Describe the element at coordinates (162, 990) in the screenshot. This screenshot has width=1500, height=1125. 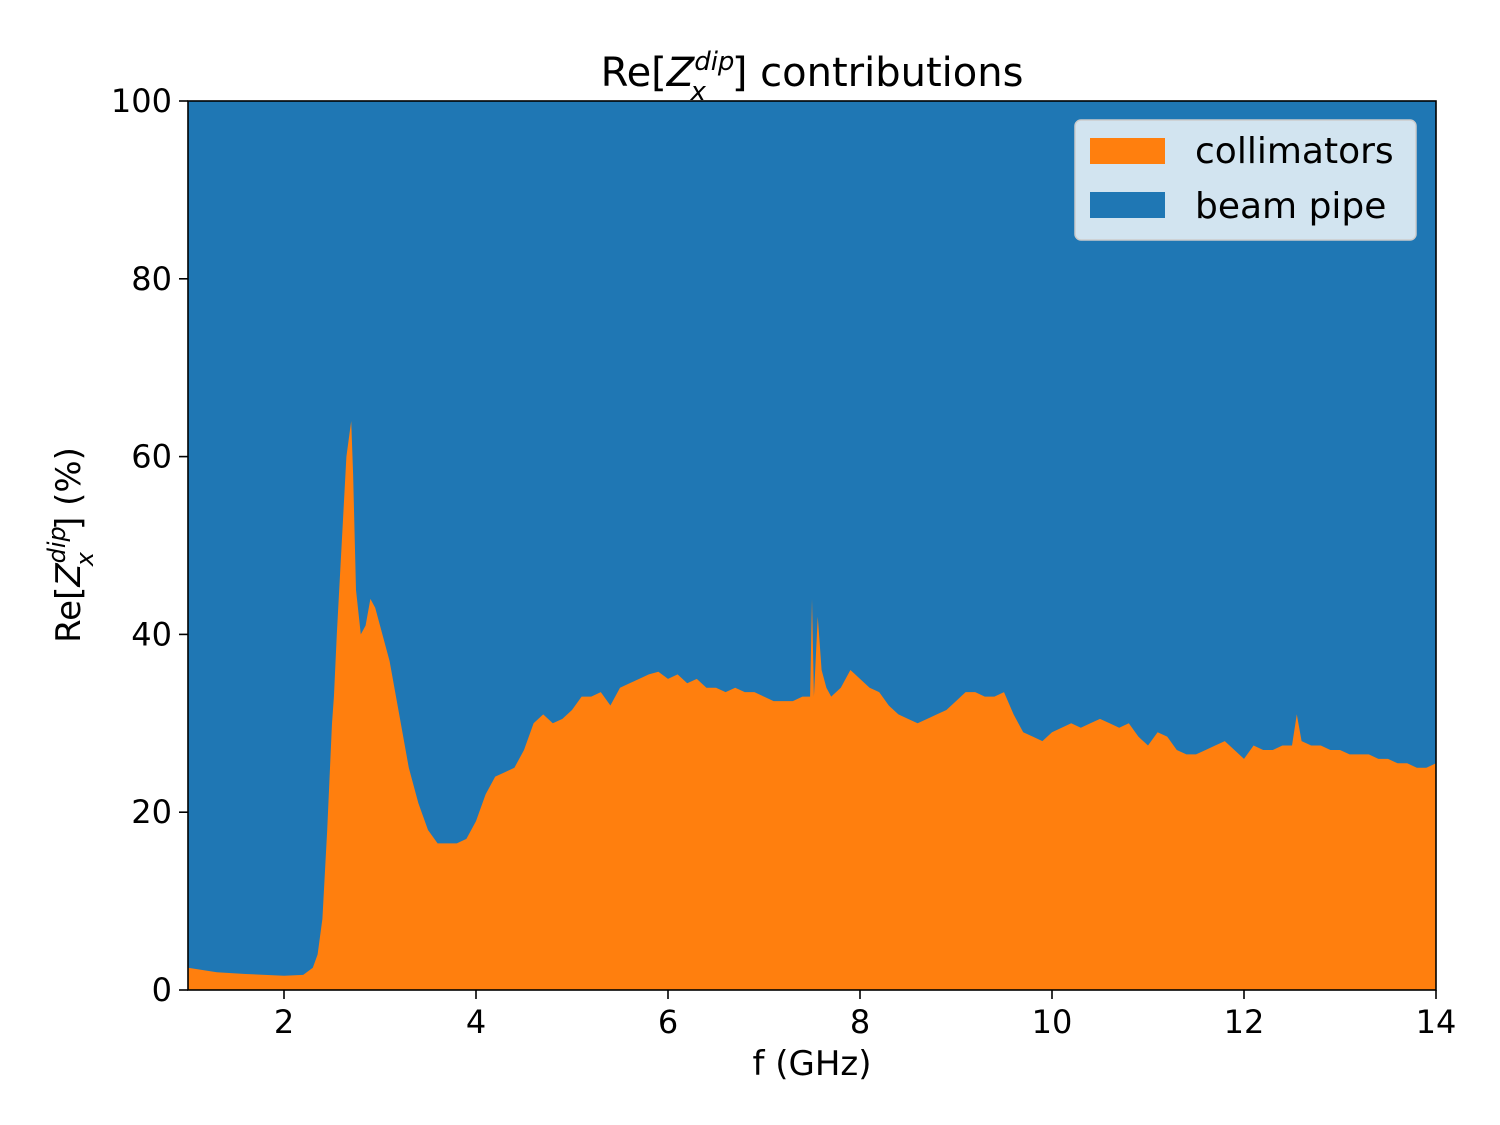
I see `y-tick-label: 0` at that location.